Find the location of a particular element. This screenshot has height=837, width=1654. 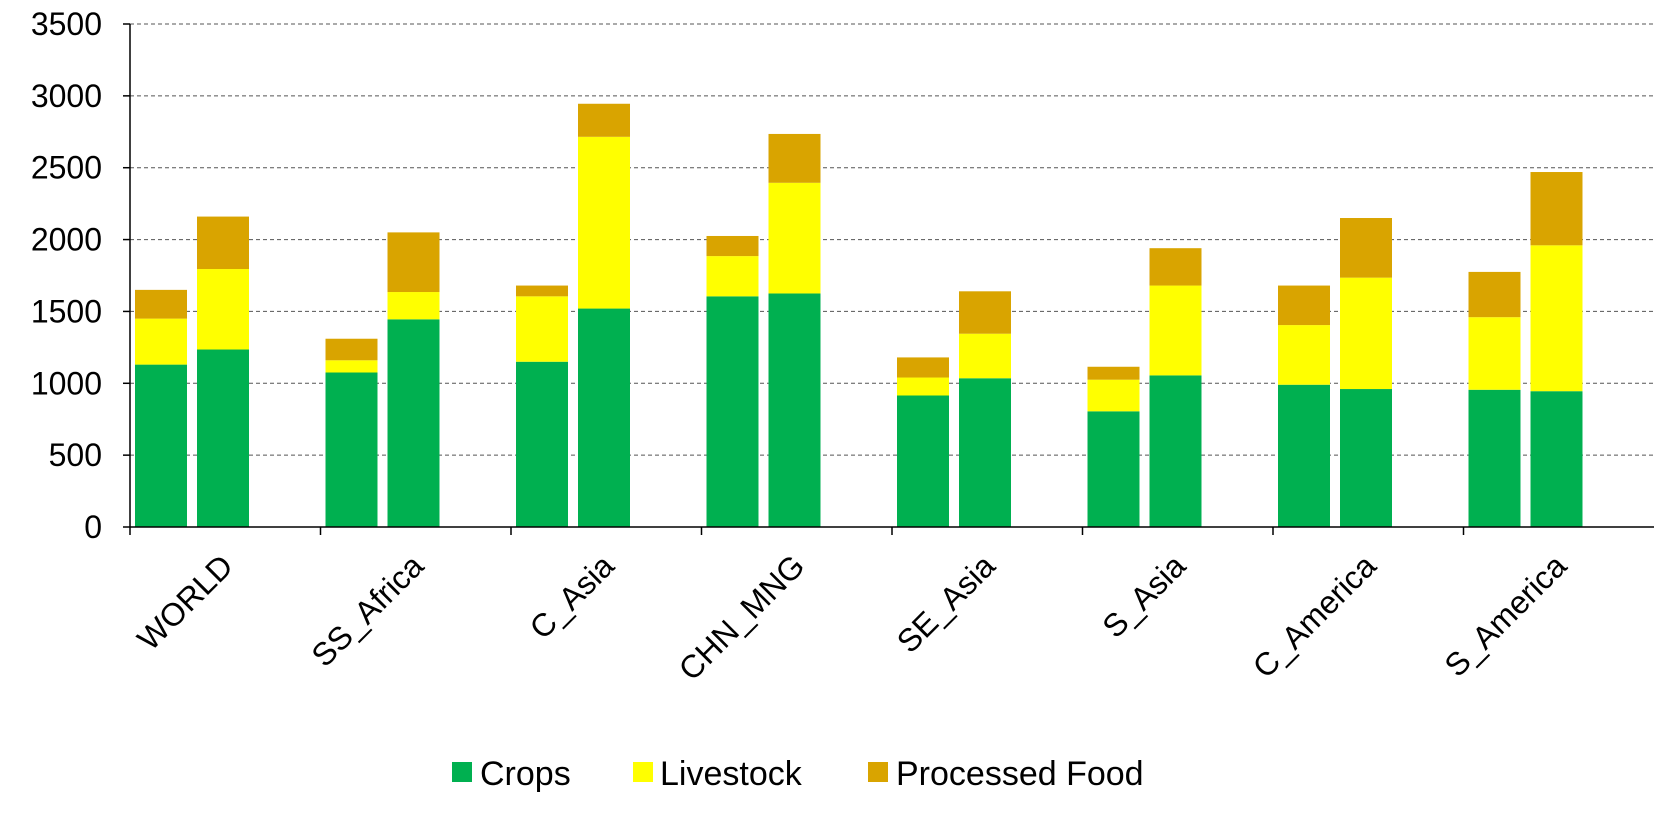

bar-world-1-crops is located at coordinates (161, 445).